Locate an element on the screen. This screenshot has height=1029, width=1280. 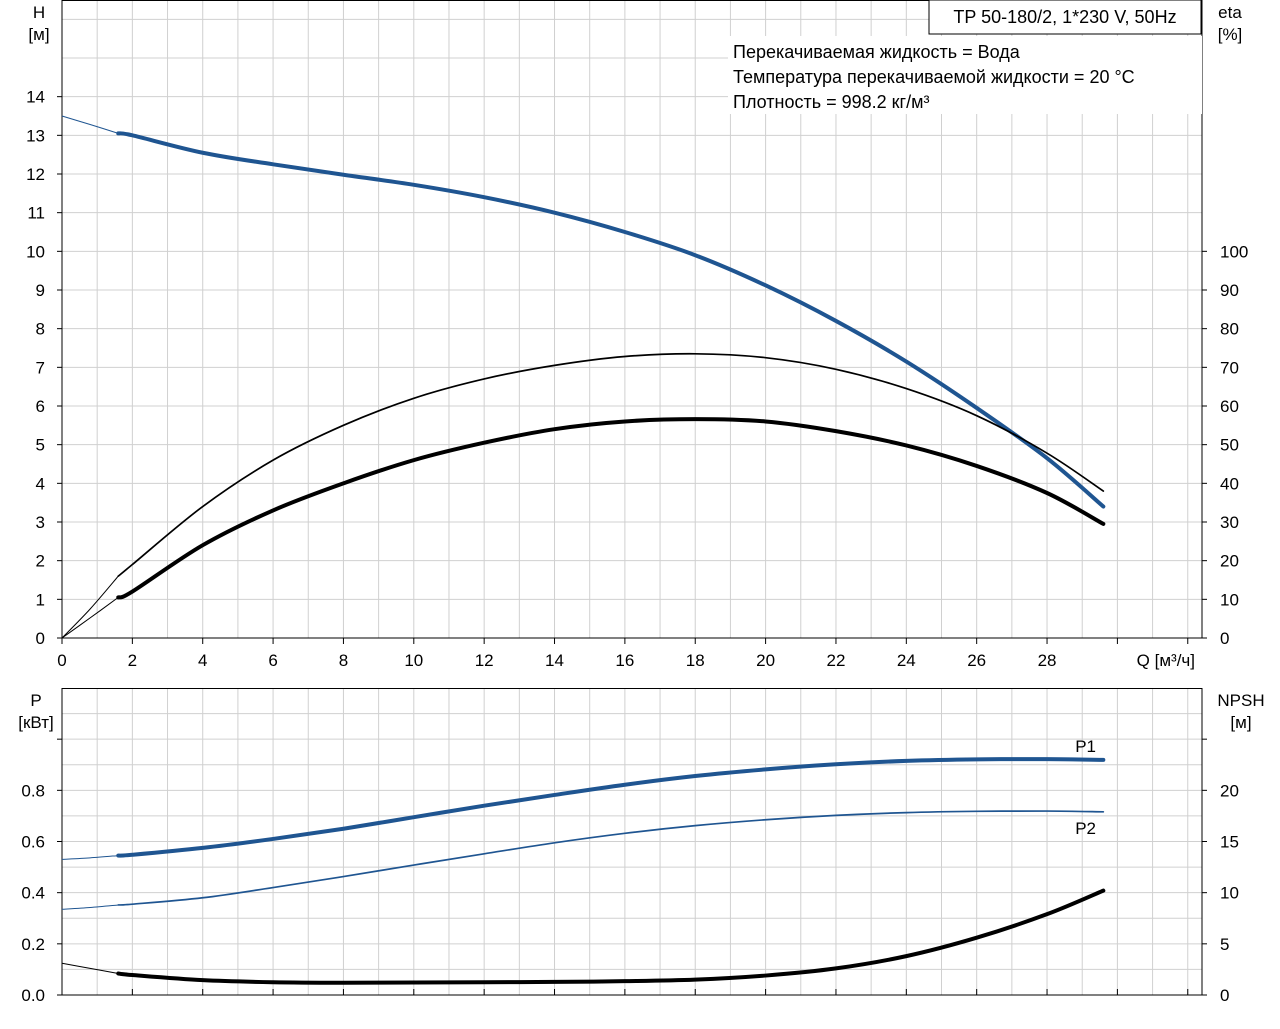
y-axis-label: H is located at coordinates (39, 12).